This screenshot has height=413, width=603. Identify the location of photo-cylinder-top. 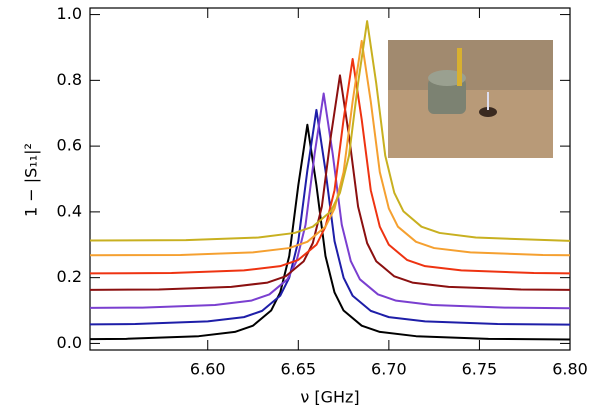
(447, 78).